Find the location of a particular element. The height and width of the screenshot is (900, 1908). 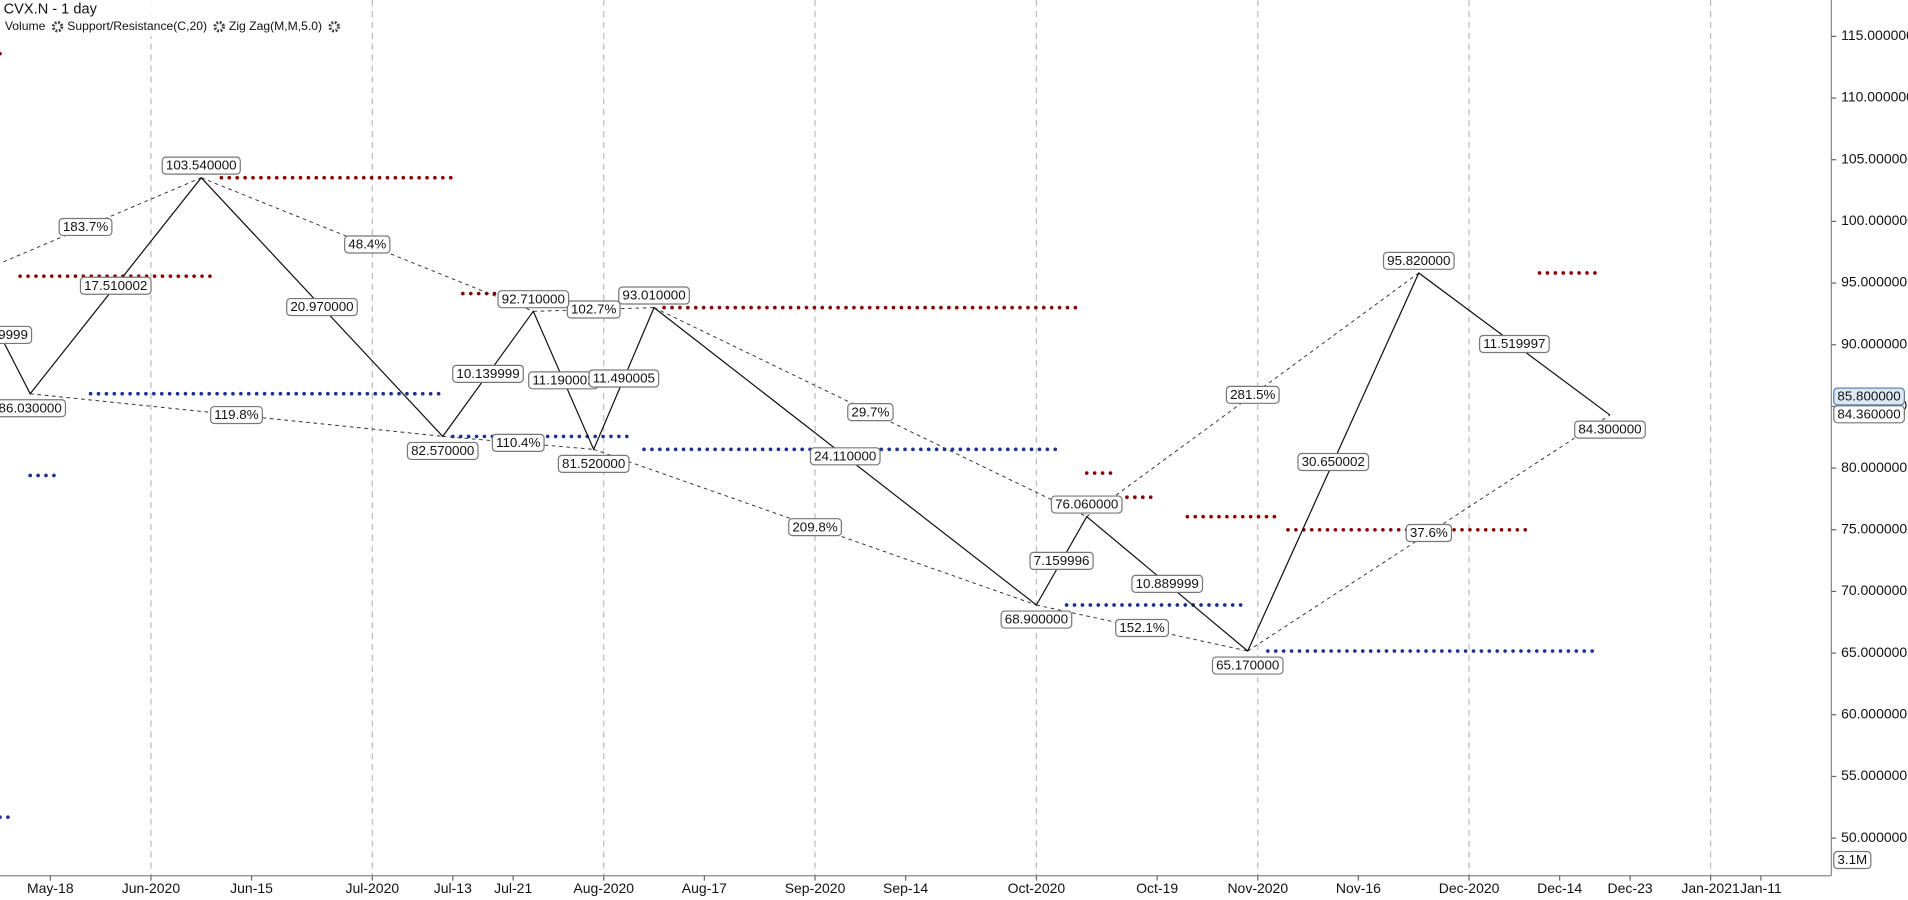

change-label: 20.970000 is located at coordinates (321, 306).